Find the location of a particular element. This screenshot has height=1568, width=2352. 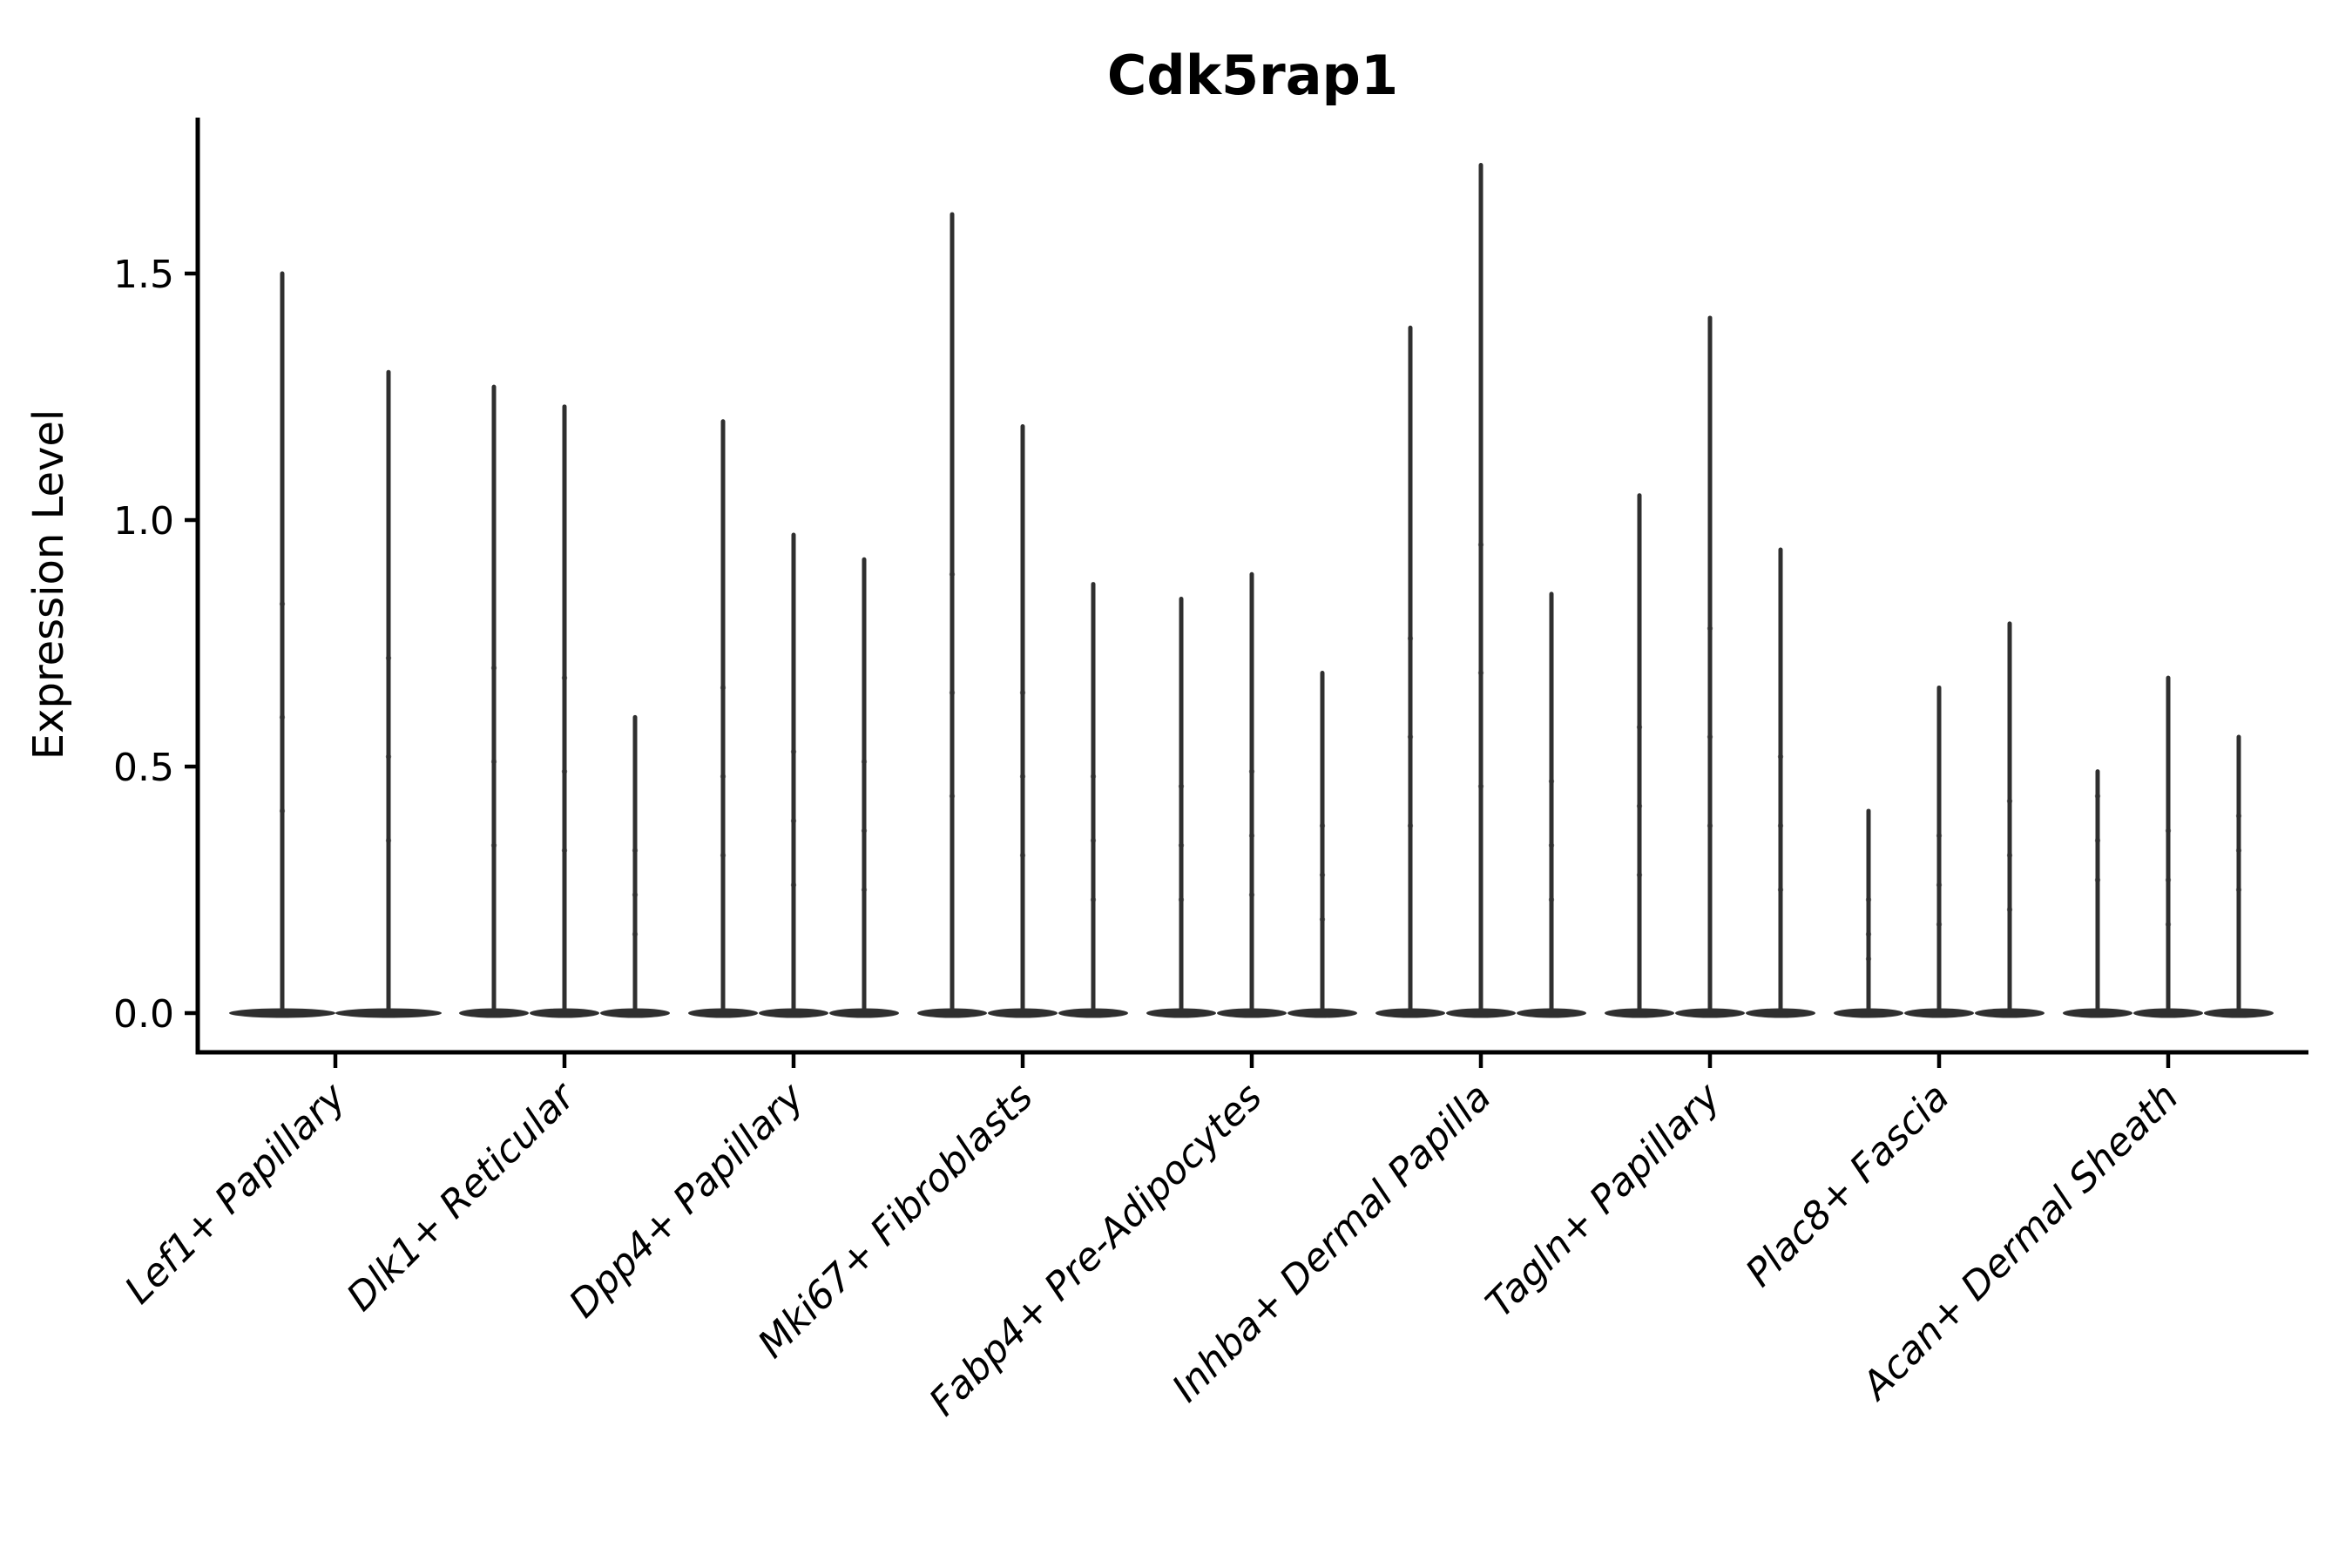

chart-title: Cdk5rap1 is located at coordinates (1252, 75).